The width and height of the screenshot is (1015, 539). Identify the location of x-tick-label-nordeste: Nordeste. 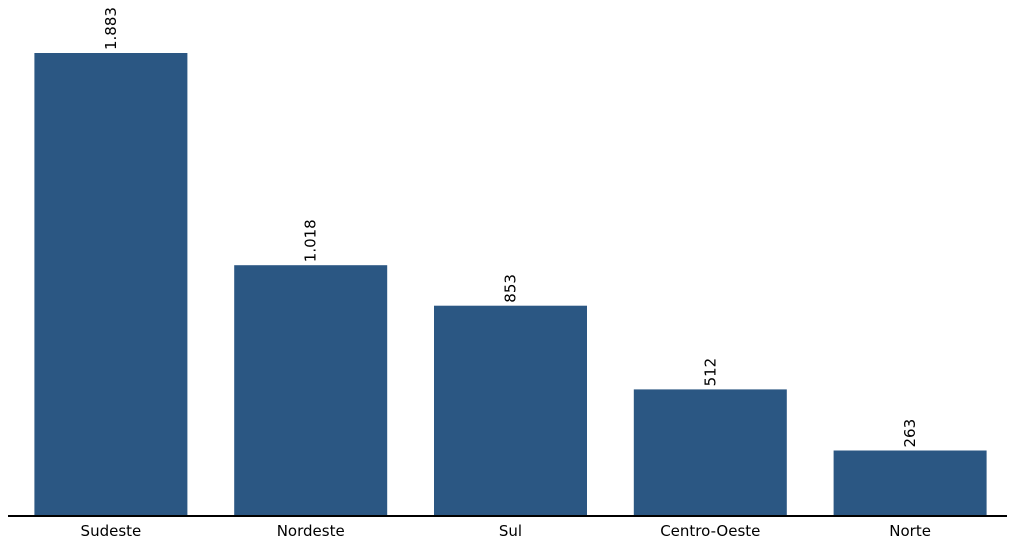
(311, 530).